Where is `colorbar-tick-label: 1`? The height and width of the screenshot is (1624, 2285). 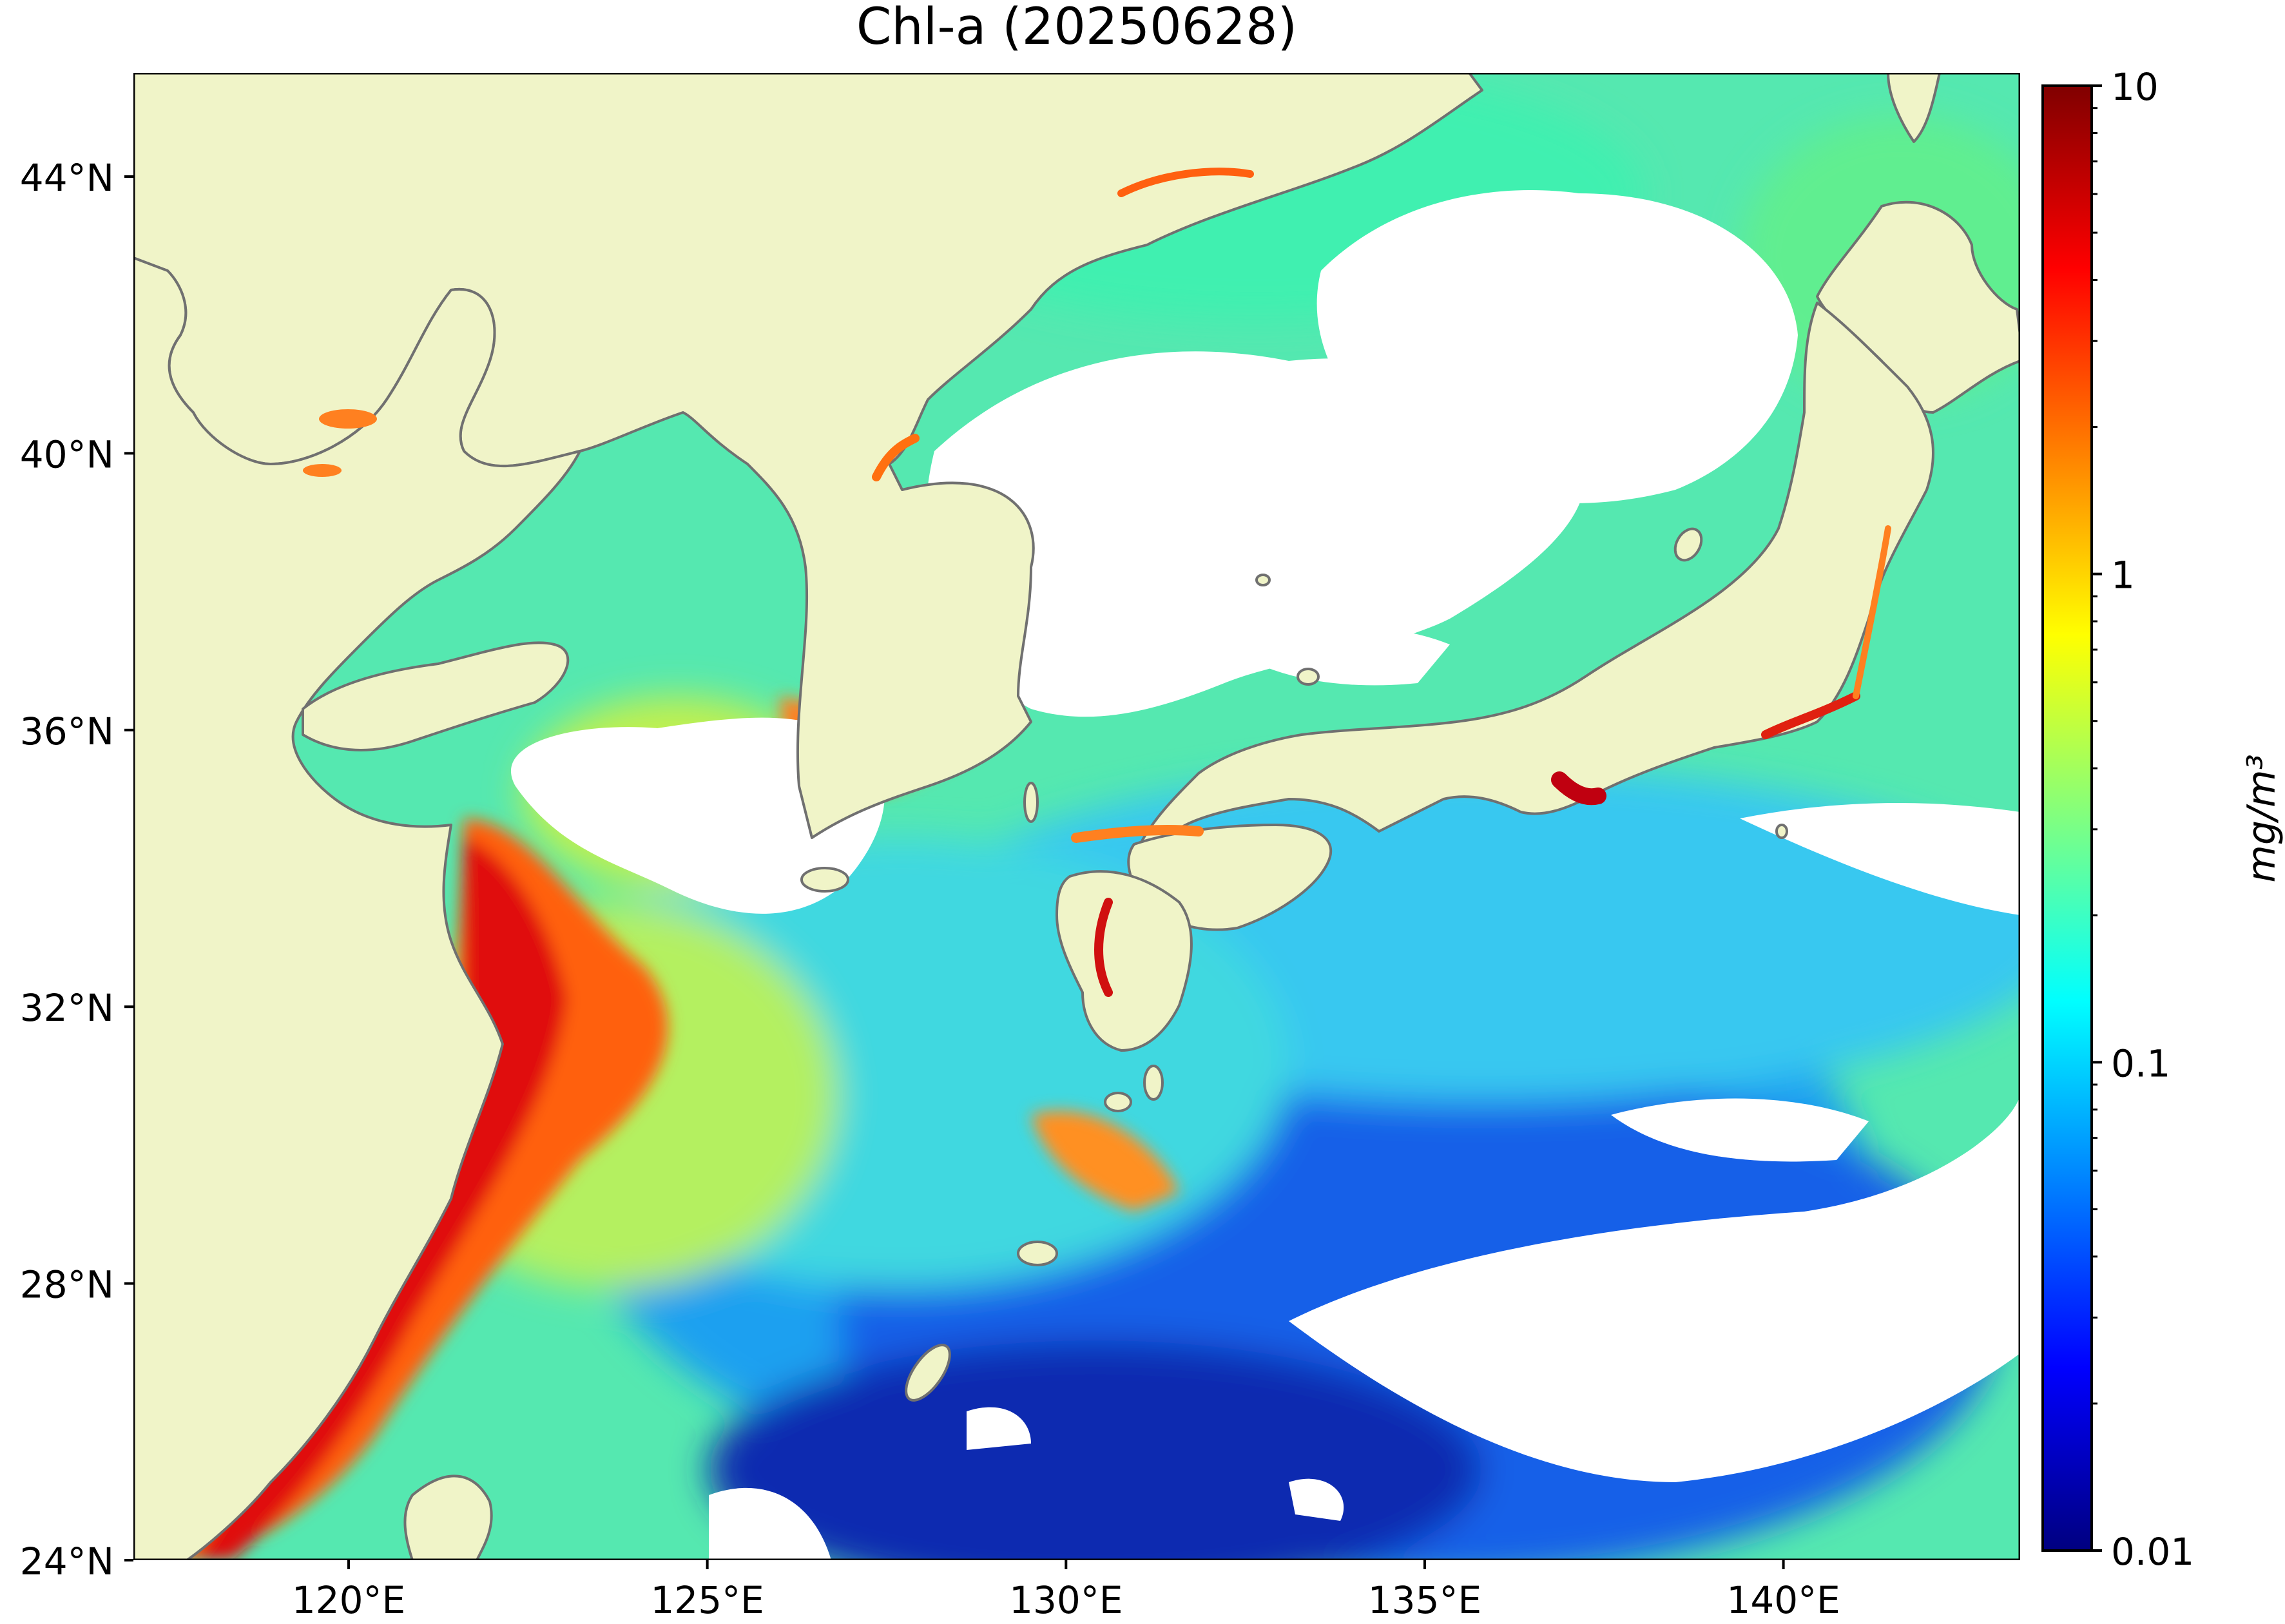
colorbar-tick-label: 1 is located at coordinates (2123, 575).